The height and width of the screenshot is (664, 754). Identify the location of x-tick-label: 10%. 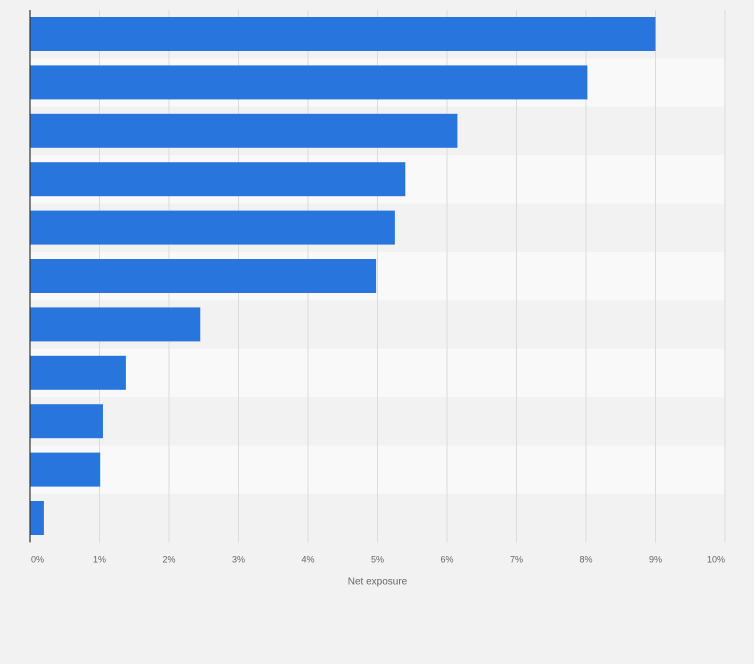
(716, 559).